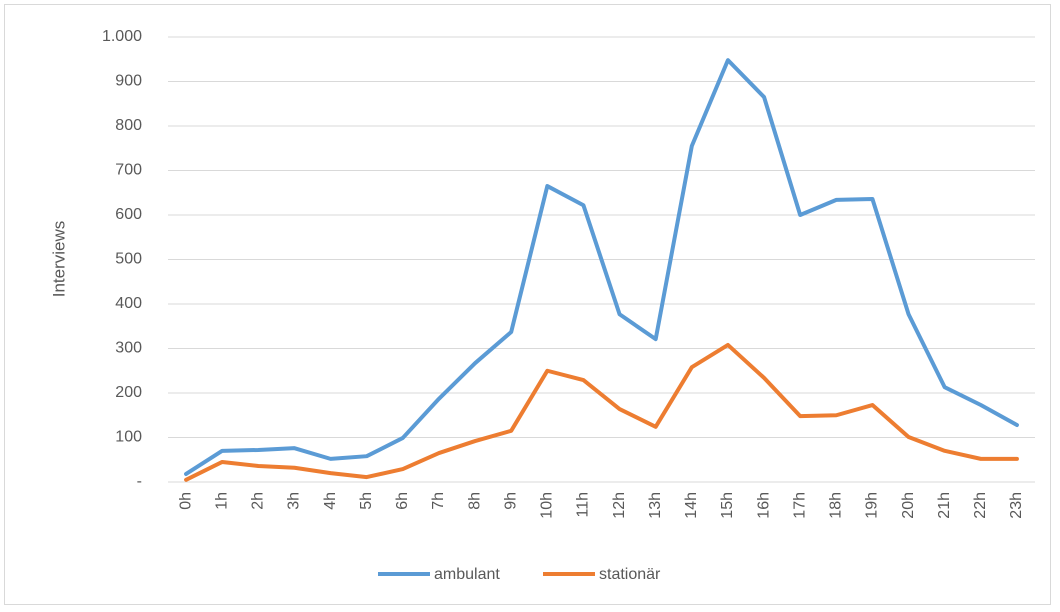  Describe the element at coordinates (221, 501) in the screenshot. I see `x-tick-label: 1h` at that location.